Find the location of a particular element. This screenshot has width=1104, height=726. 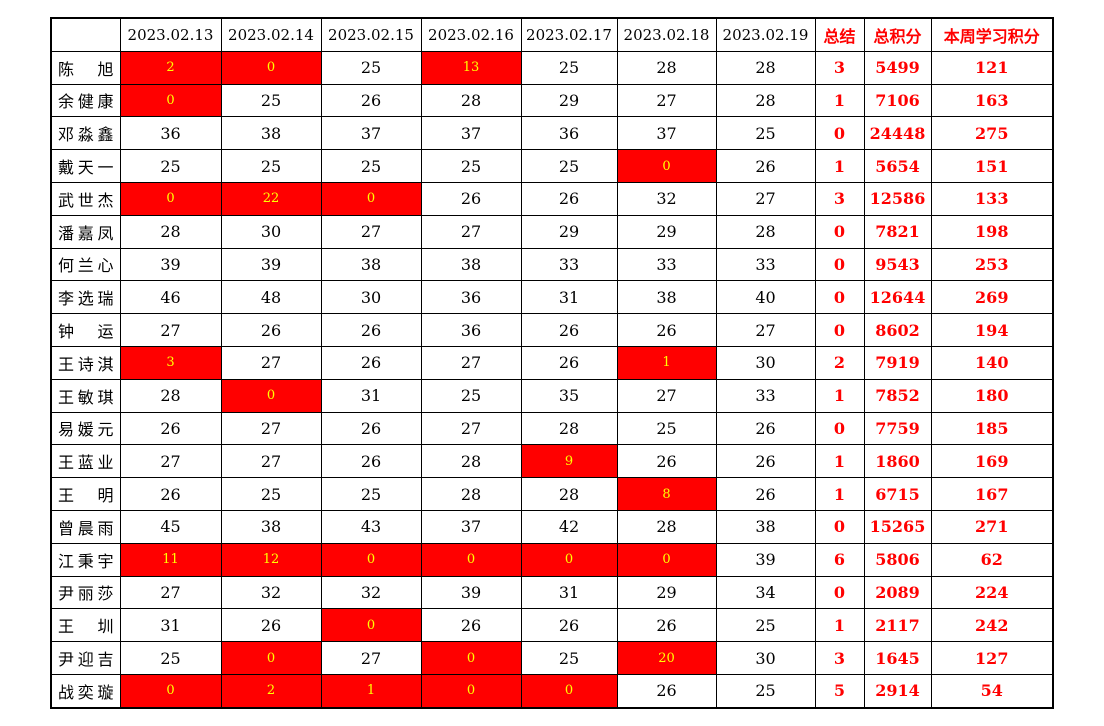

week-points-cell: 169 is located at coordinates (992, 461).